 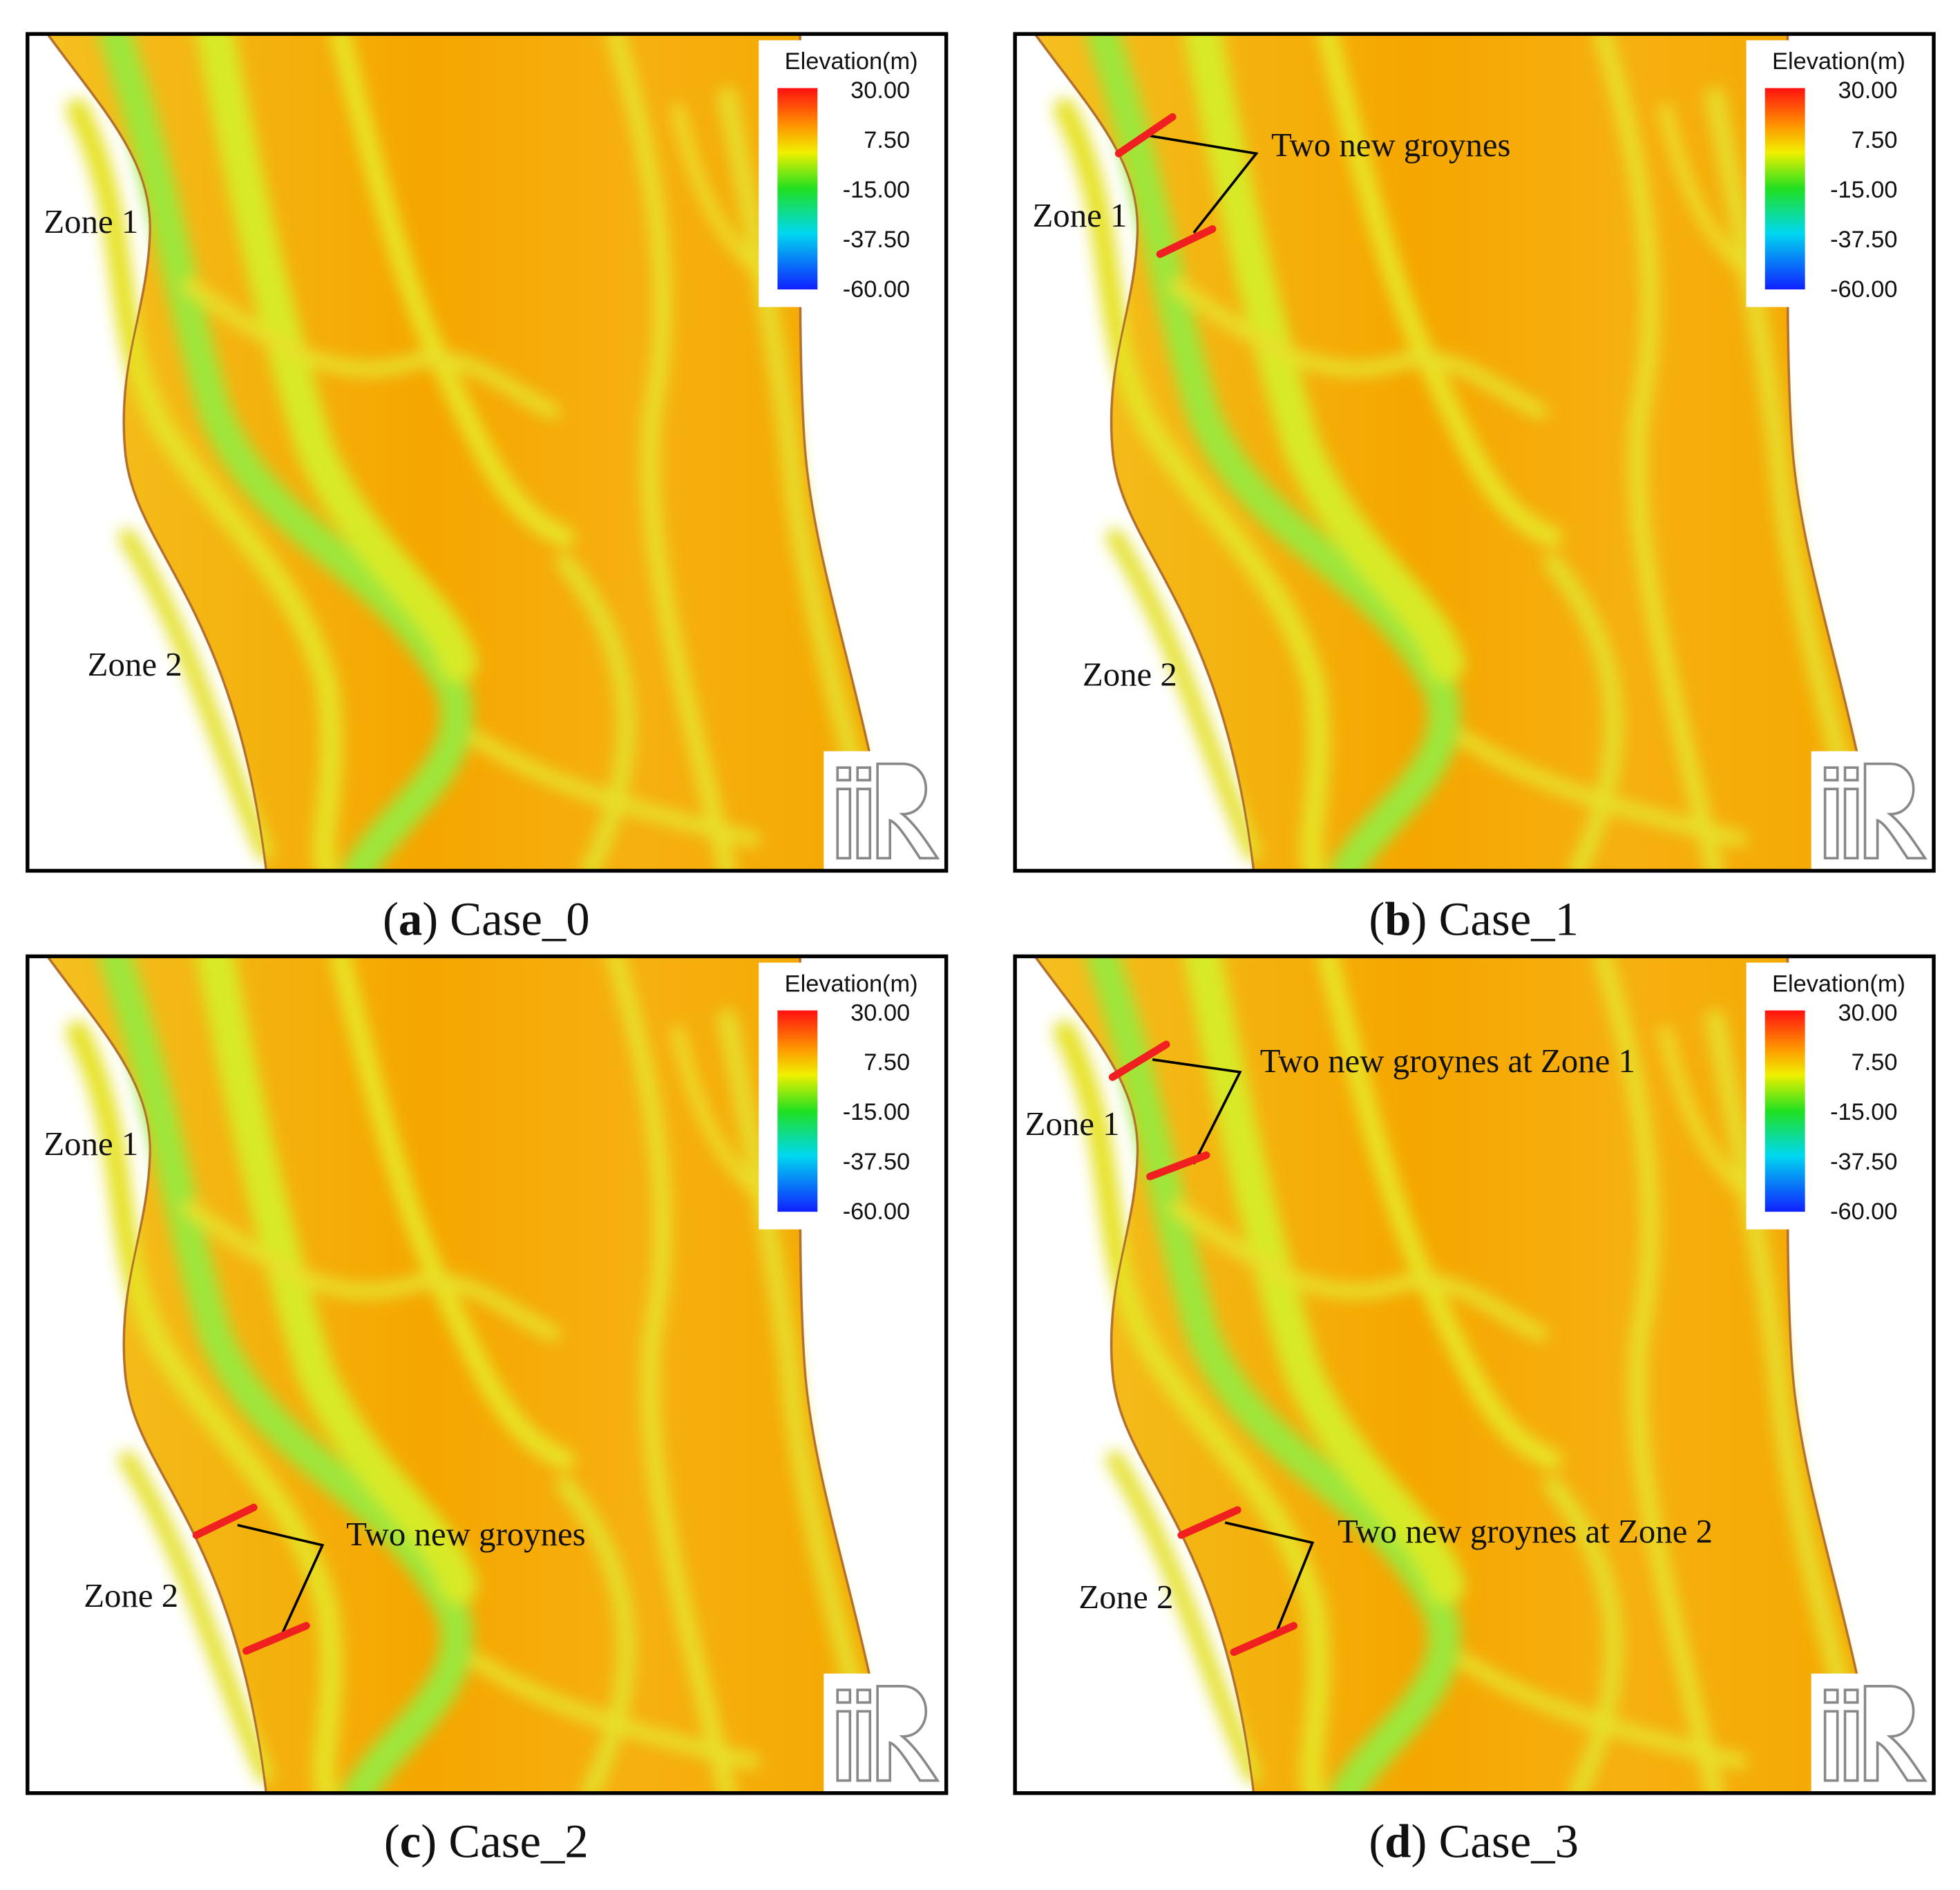 I want to click on annotation: Two new groynes, so click(x=465, y=1534).